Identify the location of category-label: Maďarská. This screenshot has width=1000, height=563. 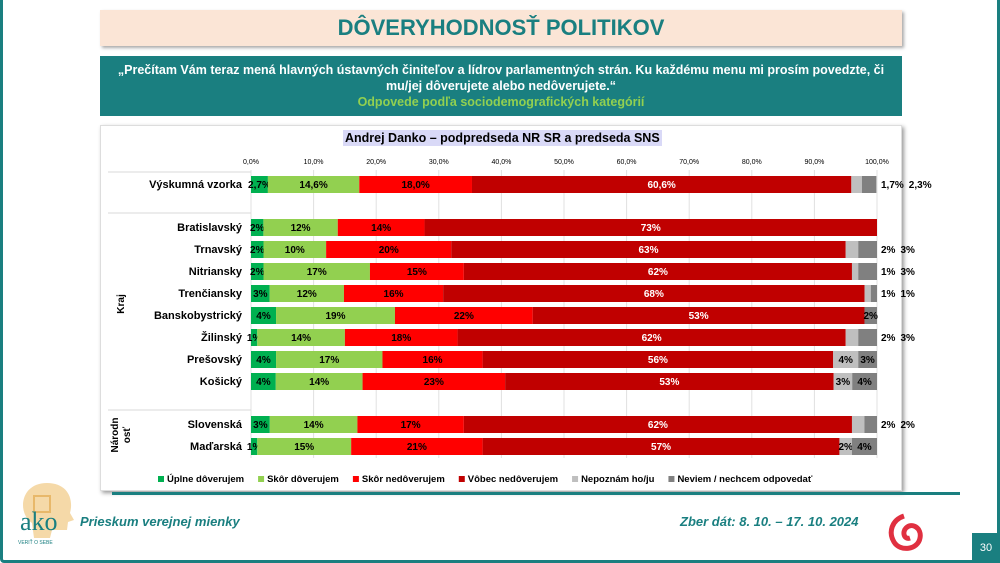
(216, 447).